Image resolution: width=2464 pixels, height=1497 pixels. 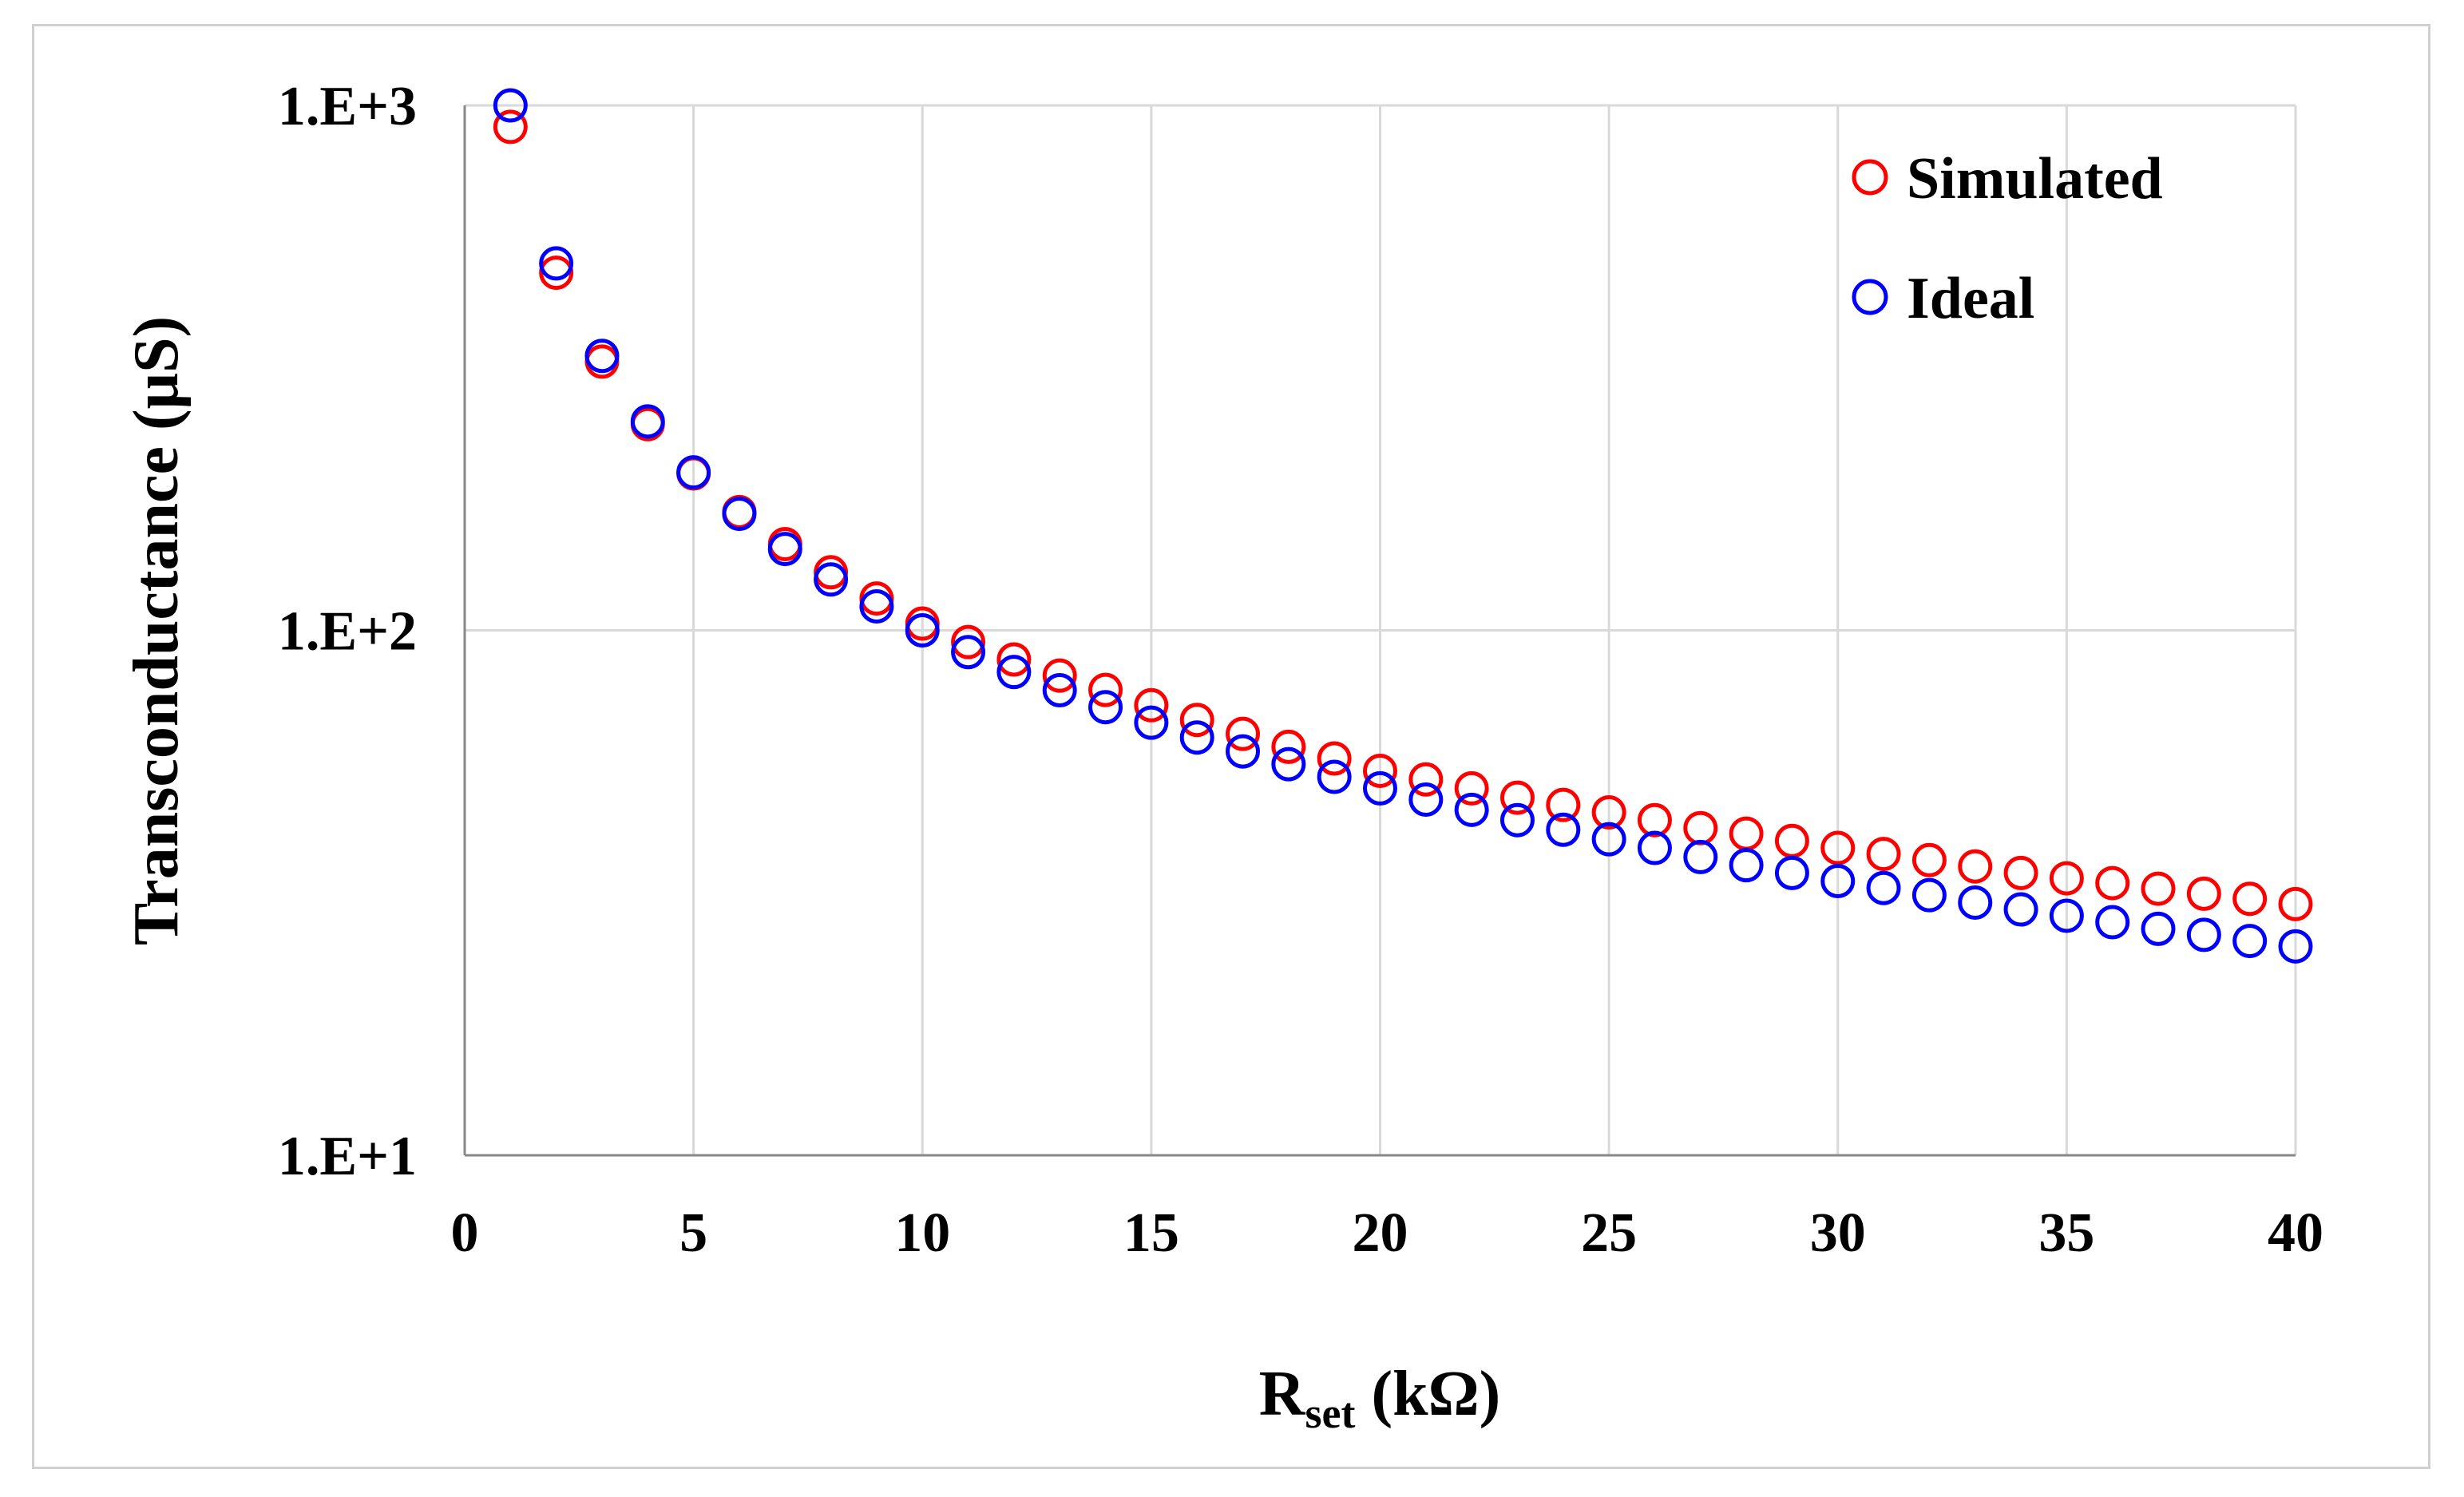 I want to click on x-tick-label: 0, so click(x=465, y=1233).